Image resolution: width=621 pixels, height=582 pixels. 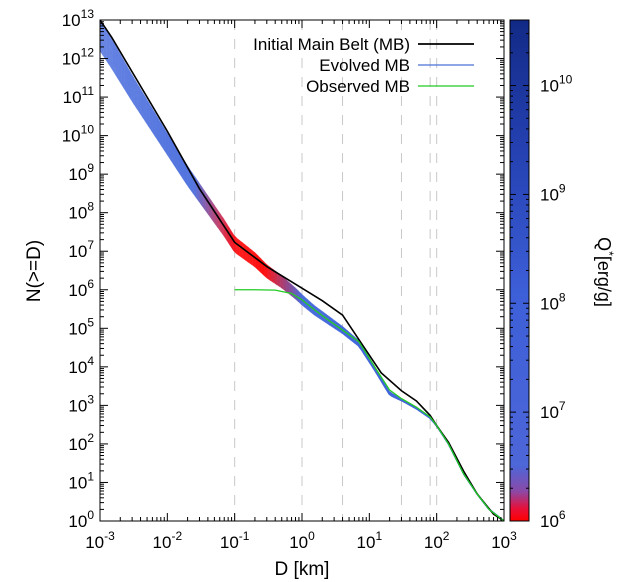 I want to click on legend-label-2: Observed MB, so click(x=358, y=86).